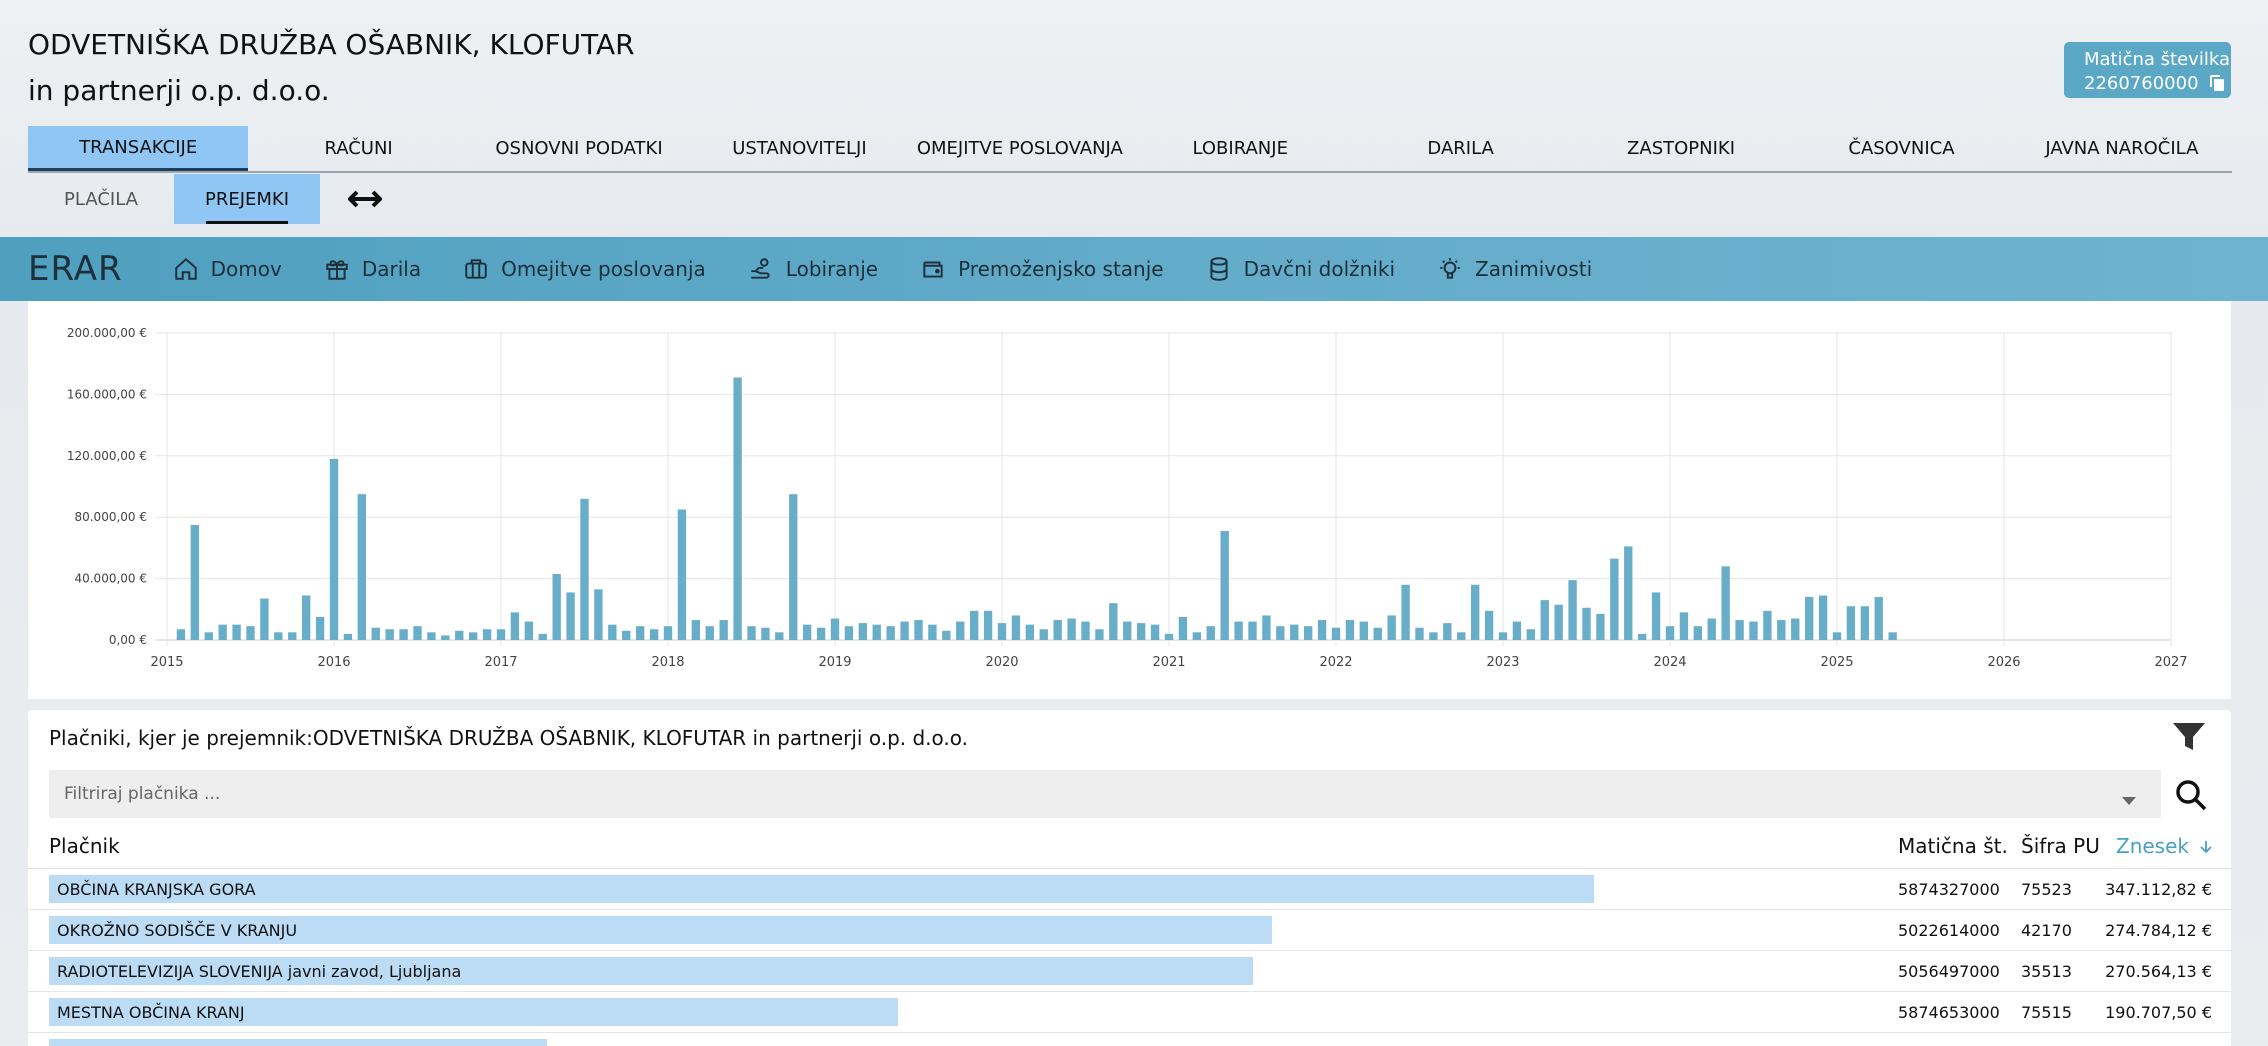 The width and height of the screenshot is (2268, 1046). Describe the element at coordinates (2191, 797) in the screenshot. I see `search-icon` at that location.